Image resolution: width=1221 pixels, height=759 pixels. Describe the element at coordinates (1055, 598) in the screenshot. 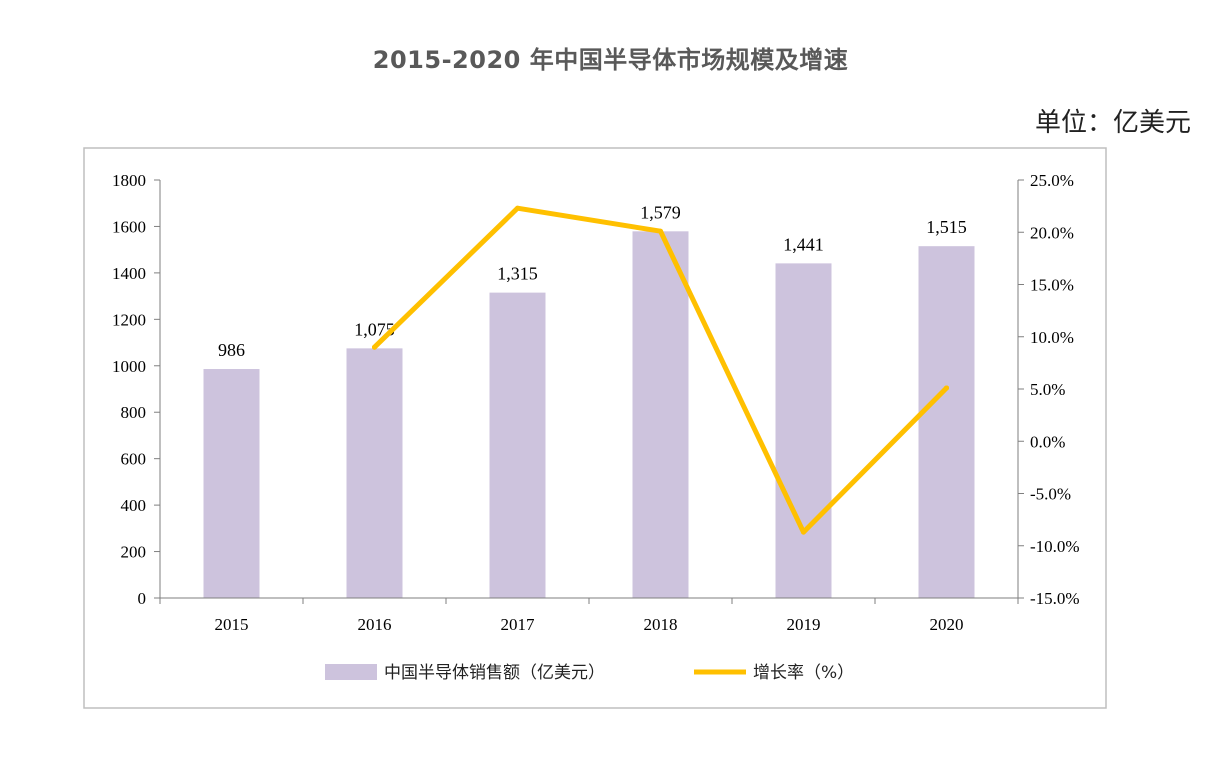

I see `right-tick-label: -15.0%` at that location.